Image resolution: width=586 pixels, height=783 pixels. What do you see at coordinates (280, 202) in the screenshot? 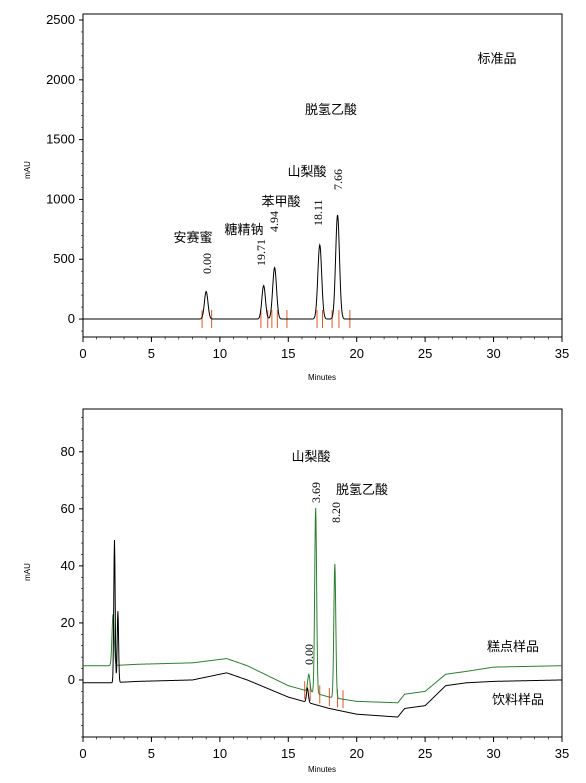
I see `peak-name-benzoic-acid: 苯甲酸` at bounding box center [280, 202].